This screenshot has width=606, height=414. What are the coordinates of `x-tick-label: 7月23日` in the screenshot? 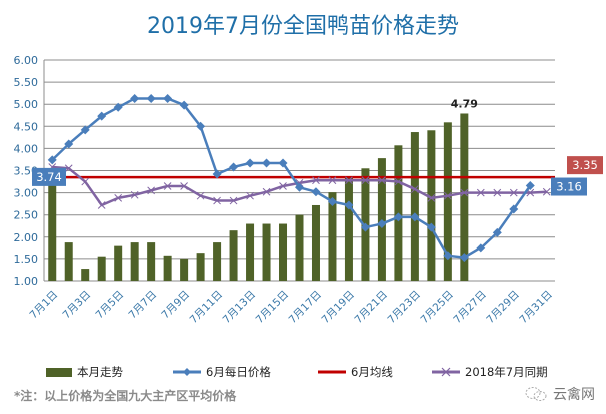 It's located at (404, 308).